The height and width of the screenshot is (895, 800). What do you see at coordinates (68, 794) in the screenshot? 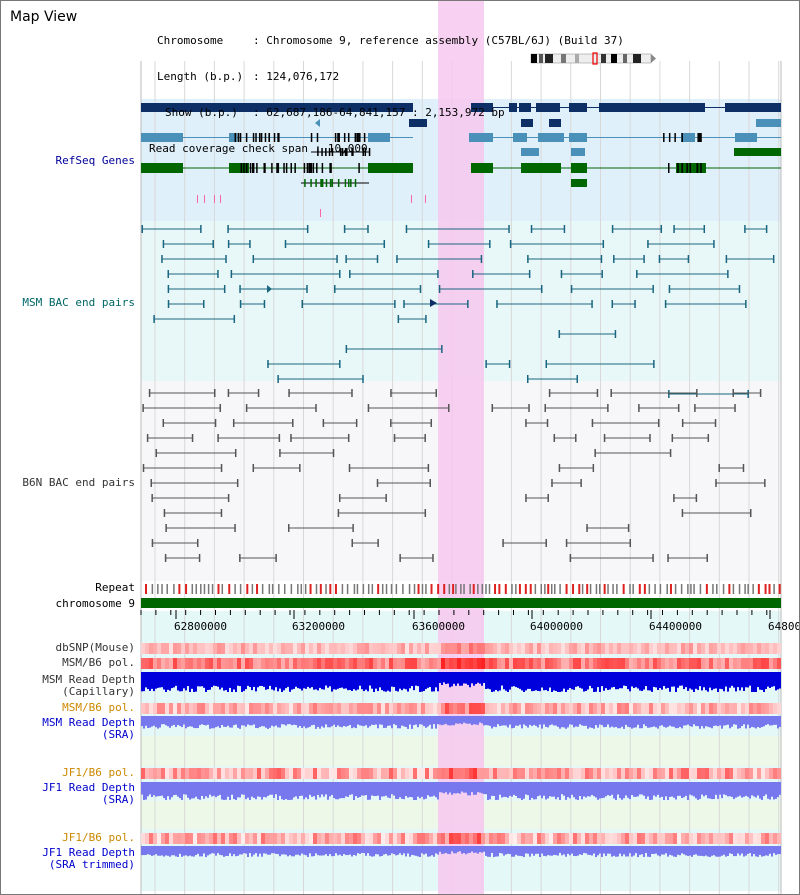
I see `track-label-jf1-depth-sra: JF1 Read Depth (SRA)` at bounding box center [68, 794].